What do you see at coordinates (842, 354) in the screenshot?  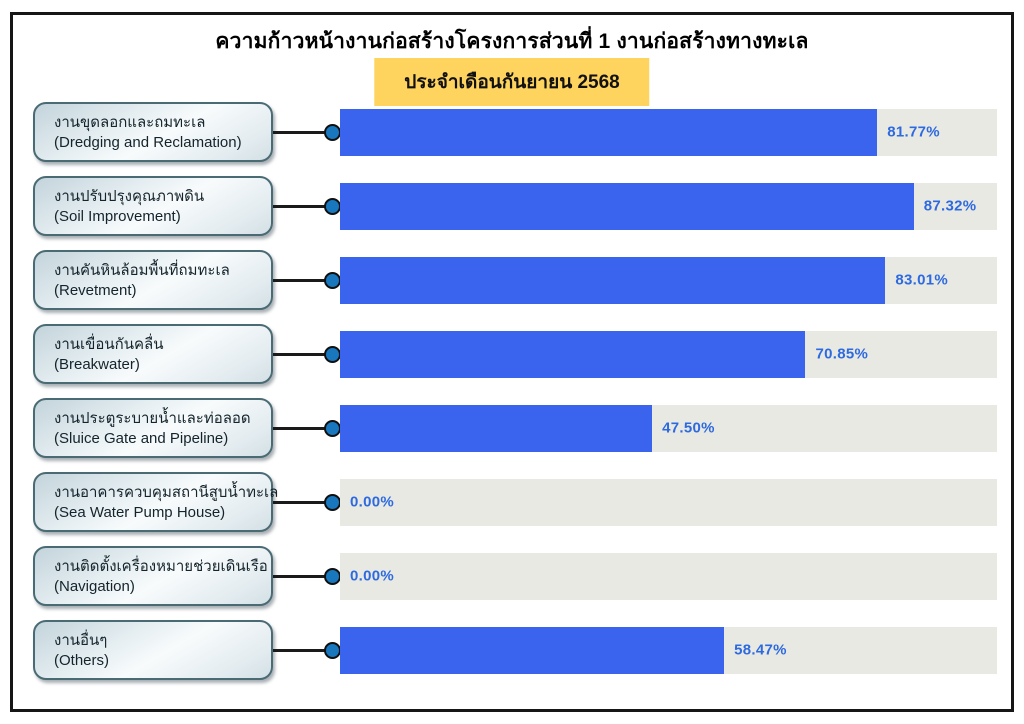 I see `bar-value-label: 70.85%` at bounding box center [842, 354].